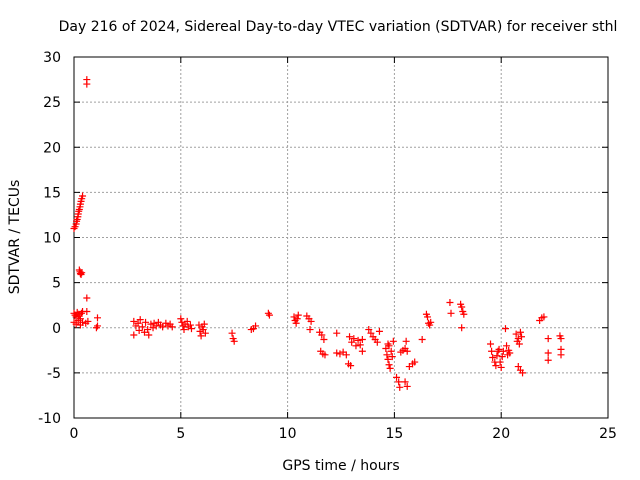 The width and height of the screenshot is (640, 480). Describe the element at coordinates (52, 148) in the screenshot. I see `y-tick-label: 20` at that location.